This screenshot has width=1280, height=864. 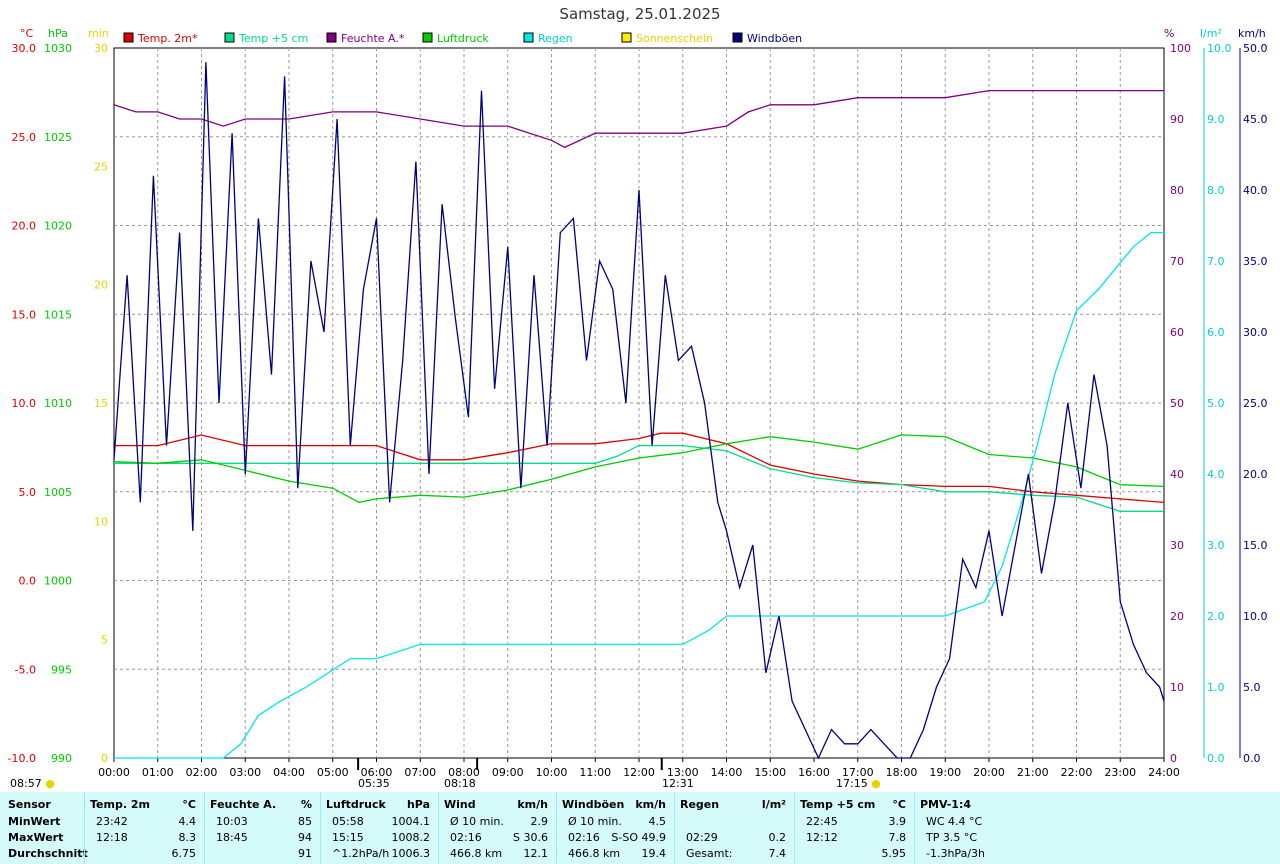 What do you see at coordinates (101, 285) in the screenshot?
I see `sun-tick-label: 20` at bounding box center [101, 285].